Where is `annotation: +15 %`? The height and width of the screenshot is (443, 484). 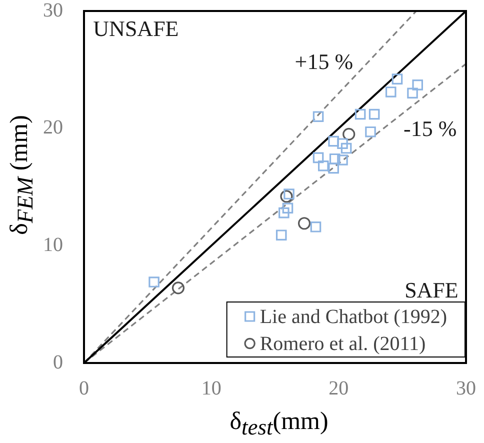
annotation: +15 % is located at coordinates (324, 61).